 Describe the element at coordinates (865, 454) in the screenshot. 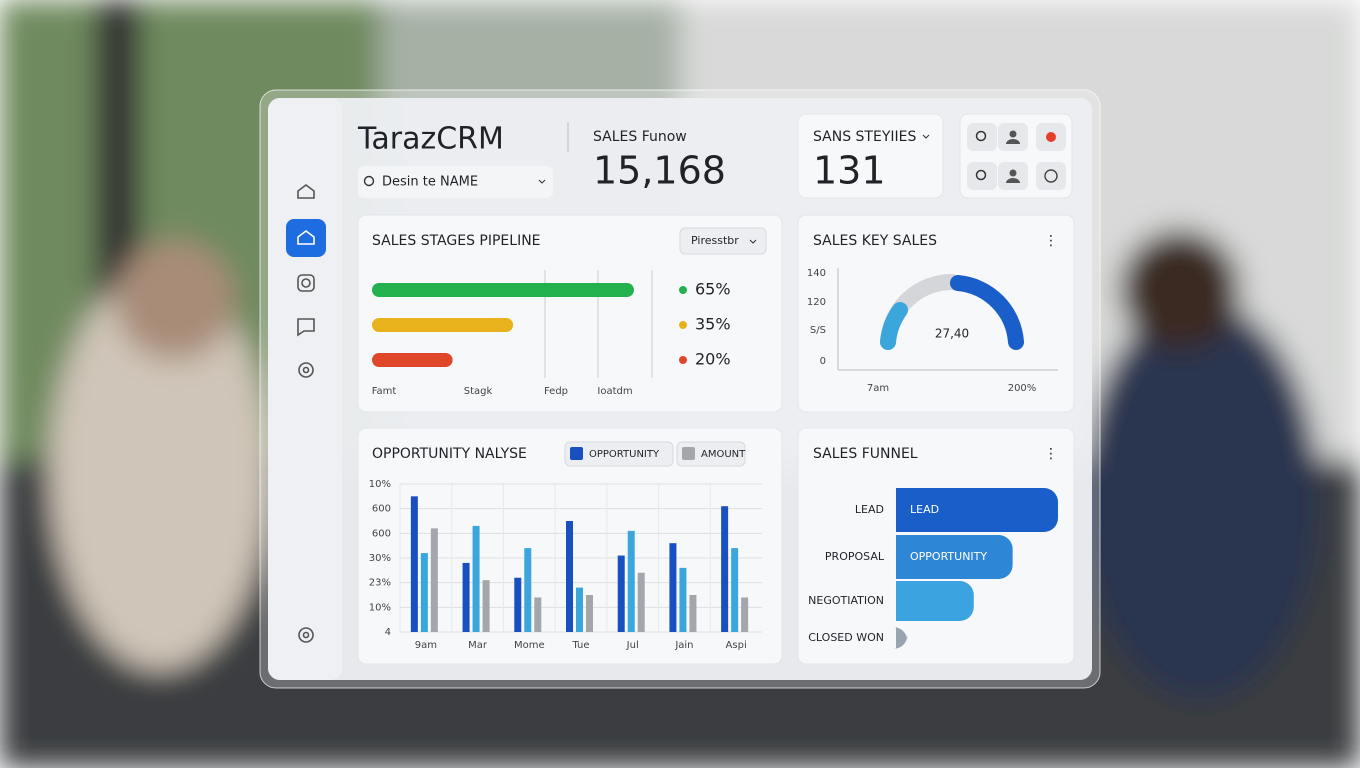

I see `card-title: SALES FUNNEL` at that location.